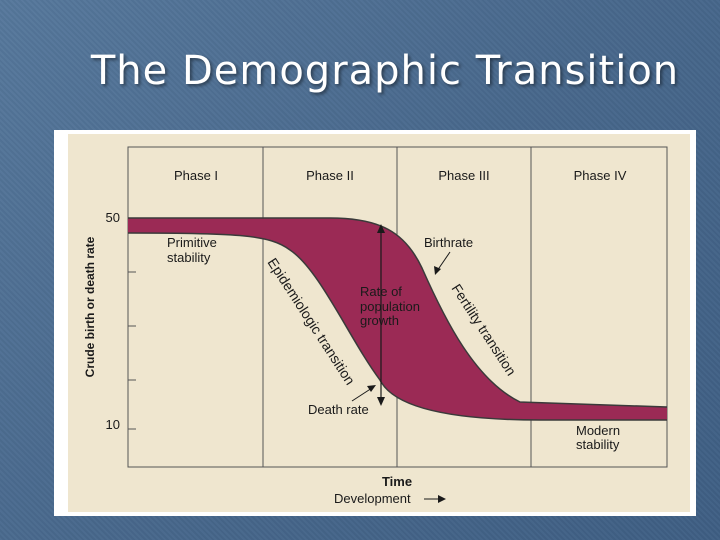 This screenshot has width=720, height=540. What do you see at coordinates (330, 175) in the screenshot?
I see `phase-label-2: Phase II` at bounding box center [330, 175].